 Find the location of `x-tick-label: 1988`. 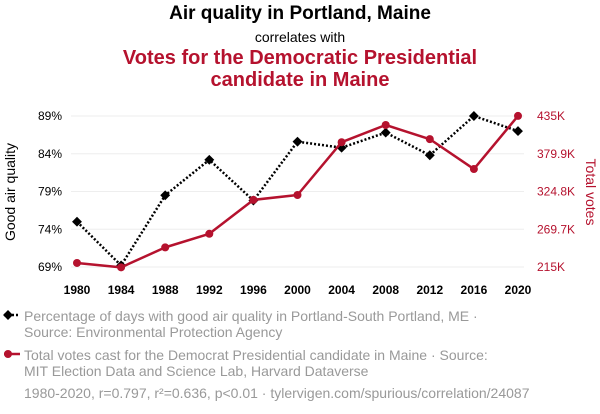

x-tick-label: 1988 is located at coordinates (165, 290).